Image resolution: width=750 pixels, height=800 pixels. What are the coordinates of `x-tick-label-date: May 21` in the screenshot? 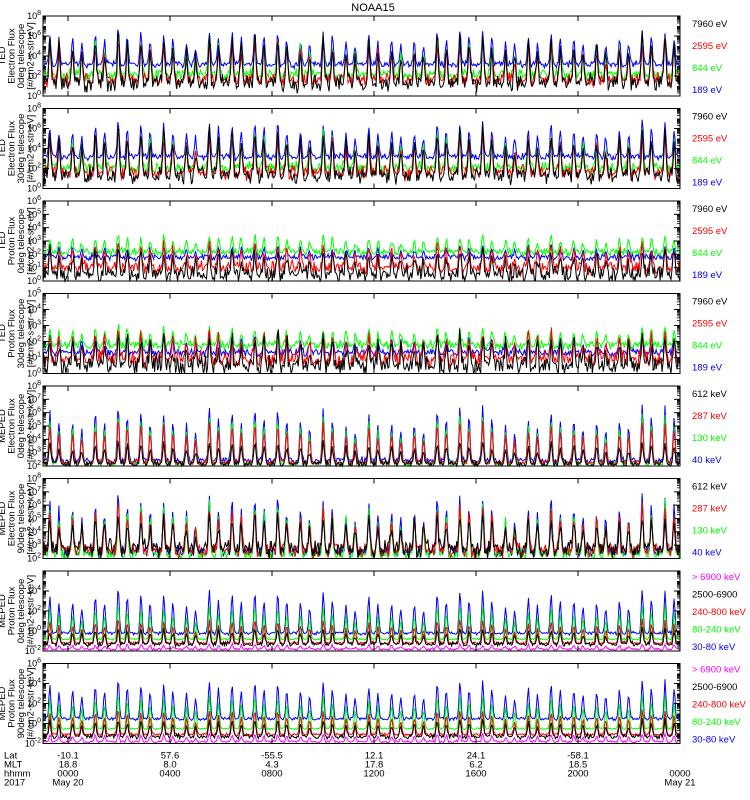 It's located at (679, 783).